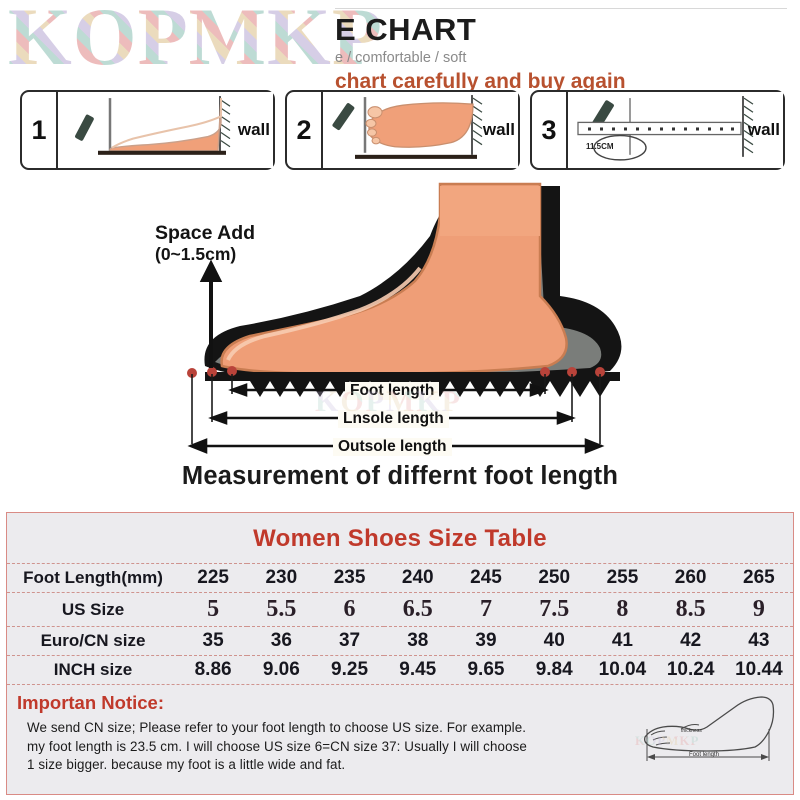 The width and height of the screenshot is (800, 800). What do you see at coordinates (486, 609) in the screenshot?
I see `cell-us-size-4: 7` at bounding box center [486, 609].